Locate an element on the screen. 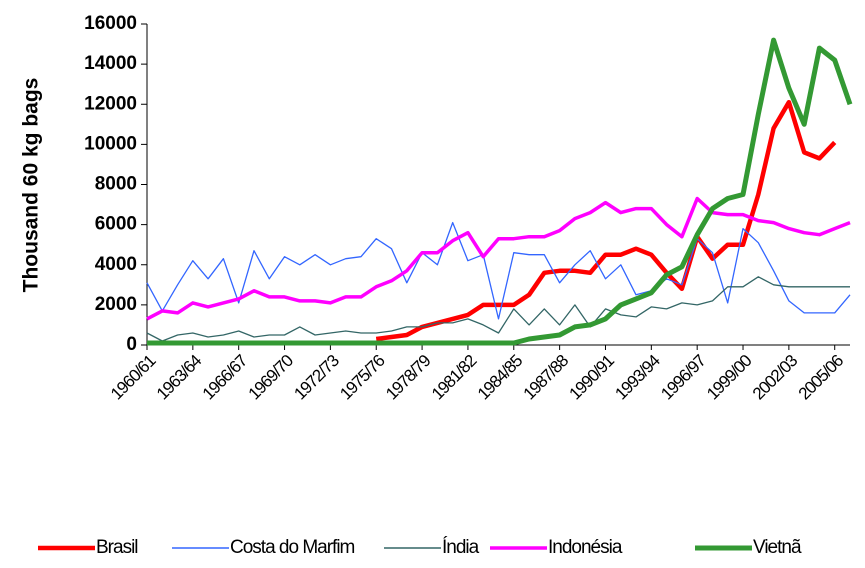 The width and height of the screenshot is (865, 568). x-tick-label: 1969/70 is located at coordinates (271, 377).